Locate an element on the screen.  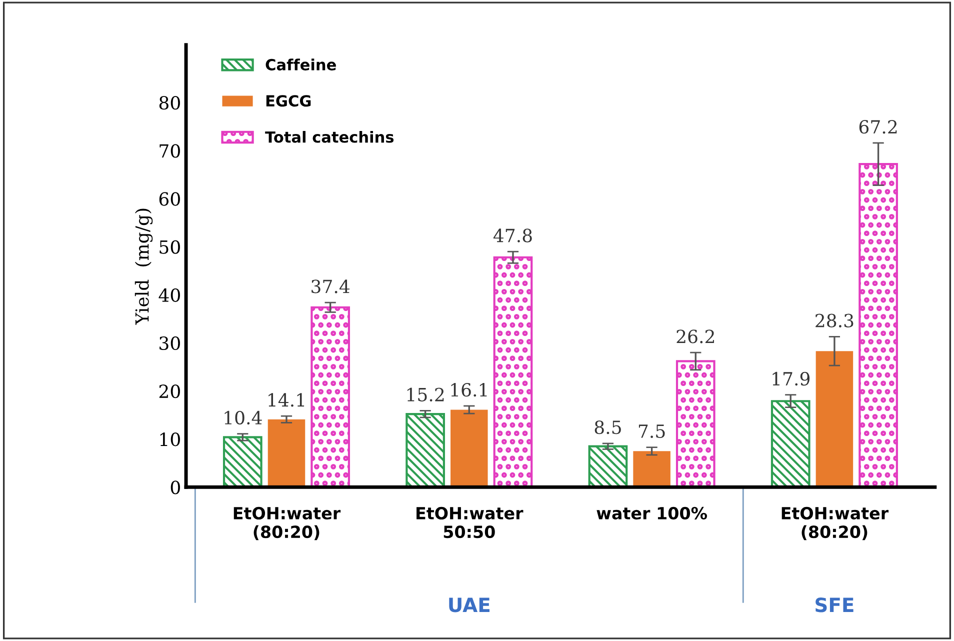
y-tick-label: 30 is located at coordinates (170, 343).